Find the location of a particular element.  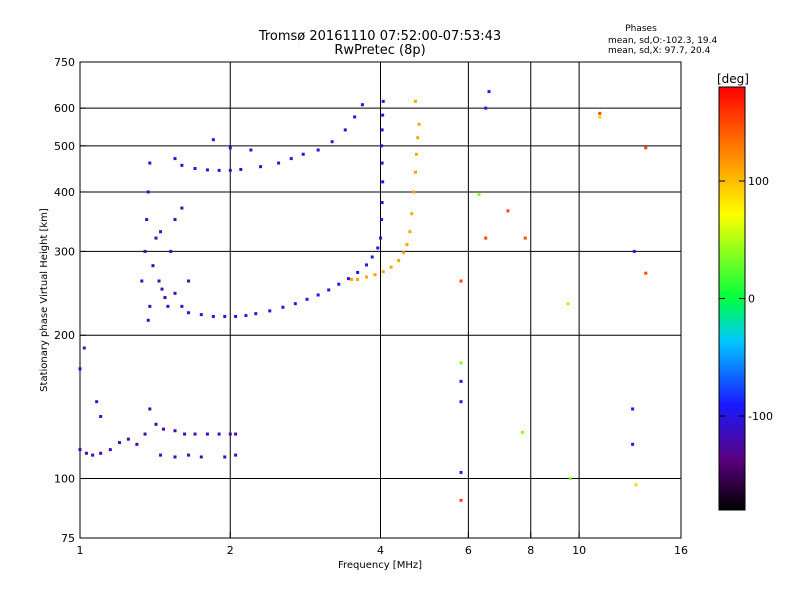

y-tick-label: 600 is located at coordinates (64, 108).